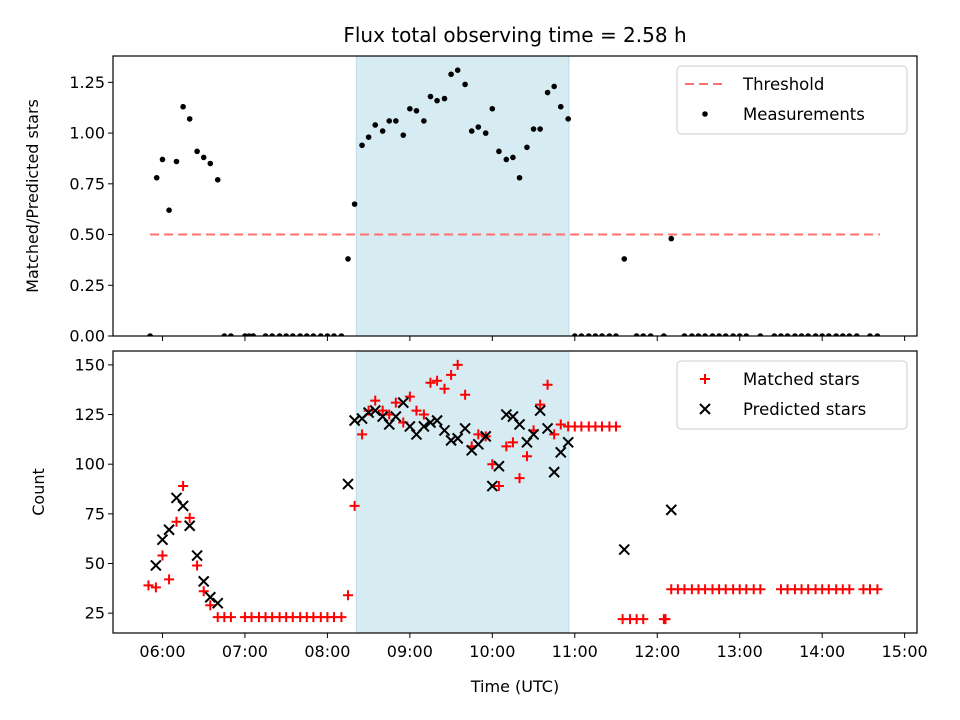 The height and width of the screenshot is (720, 960). What do you see at coordinates (95, 513) in the screenshot?
I see `y-tick-label: 75` at bounding box center [95, 513].